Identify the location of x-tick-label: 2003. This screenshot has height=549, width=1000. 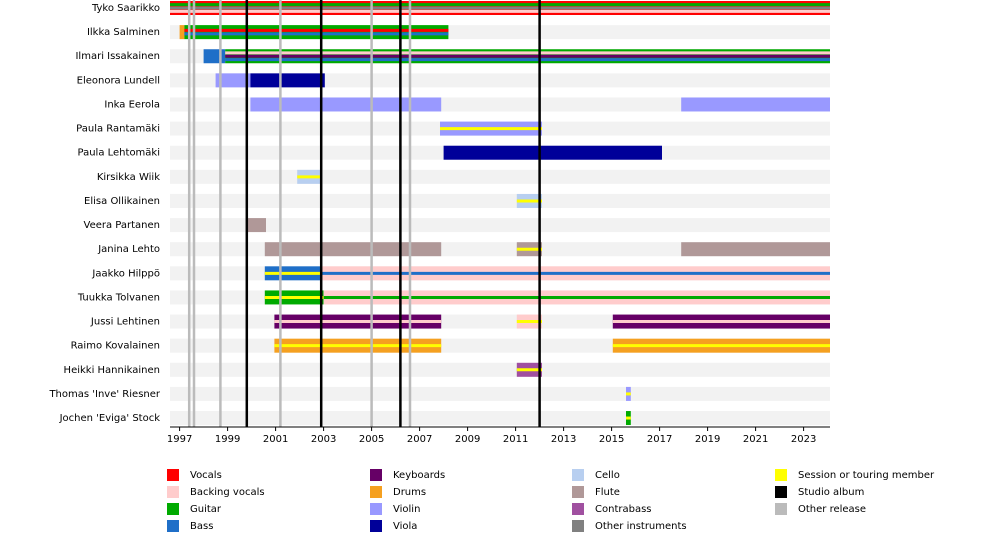
(323, 439).